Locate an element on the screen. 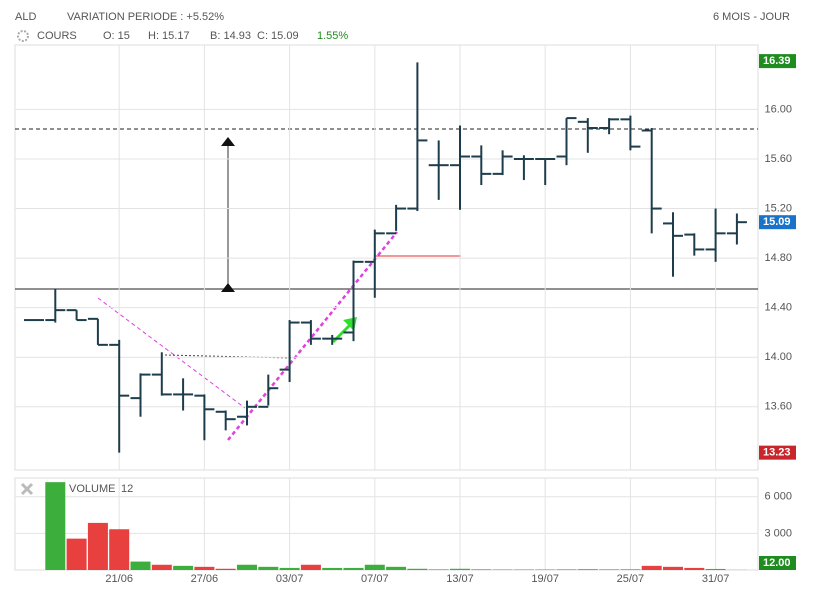  volume-marker is located at coordinates (777, 563).